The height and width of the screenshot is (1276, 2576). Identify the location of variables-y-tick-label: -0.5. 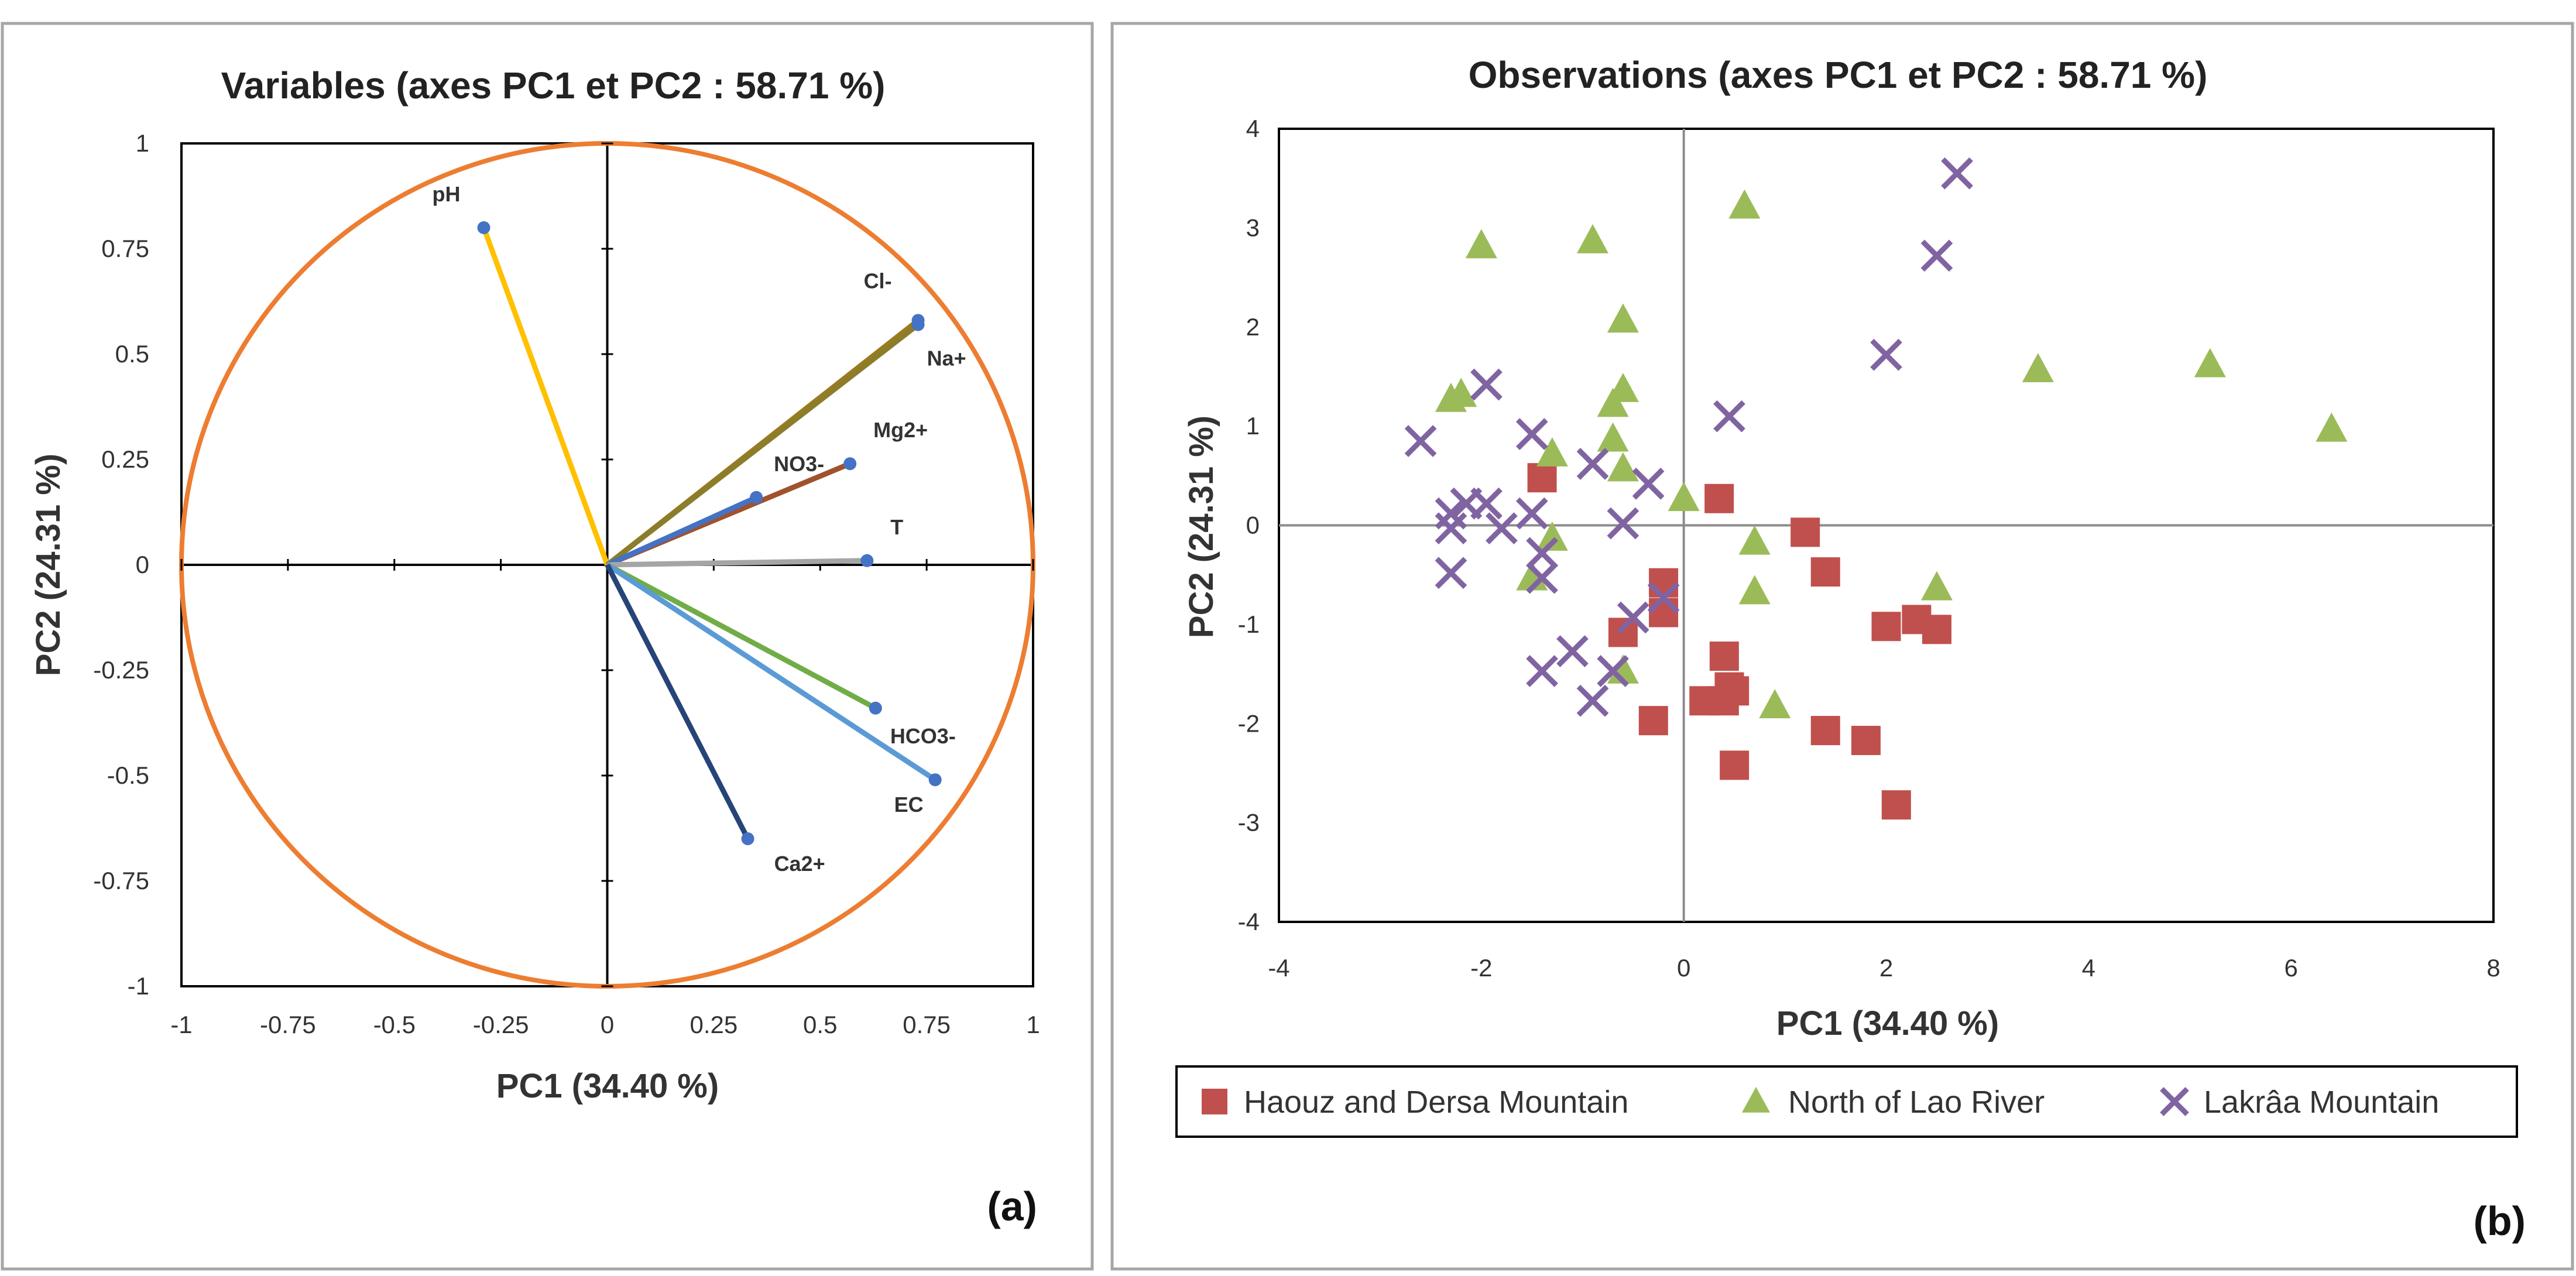
(128, 775).